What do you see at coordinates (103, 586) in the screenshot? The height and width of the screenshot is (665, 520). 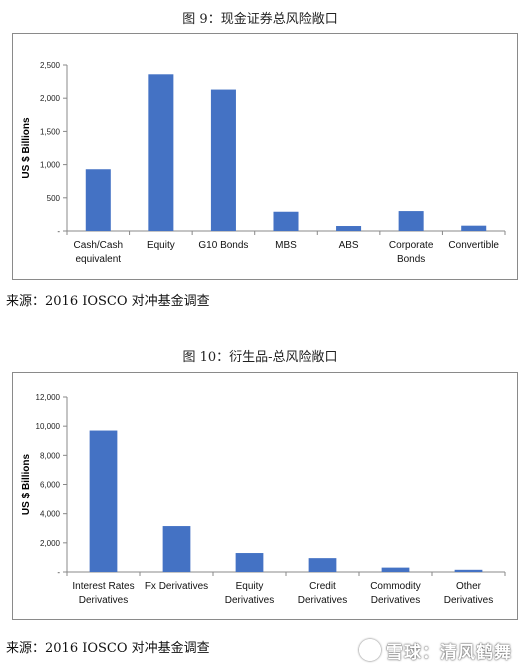 I see `chart-2-x-tick-label: Interest Rates` at bounding box center [103, 586].